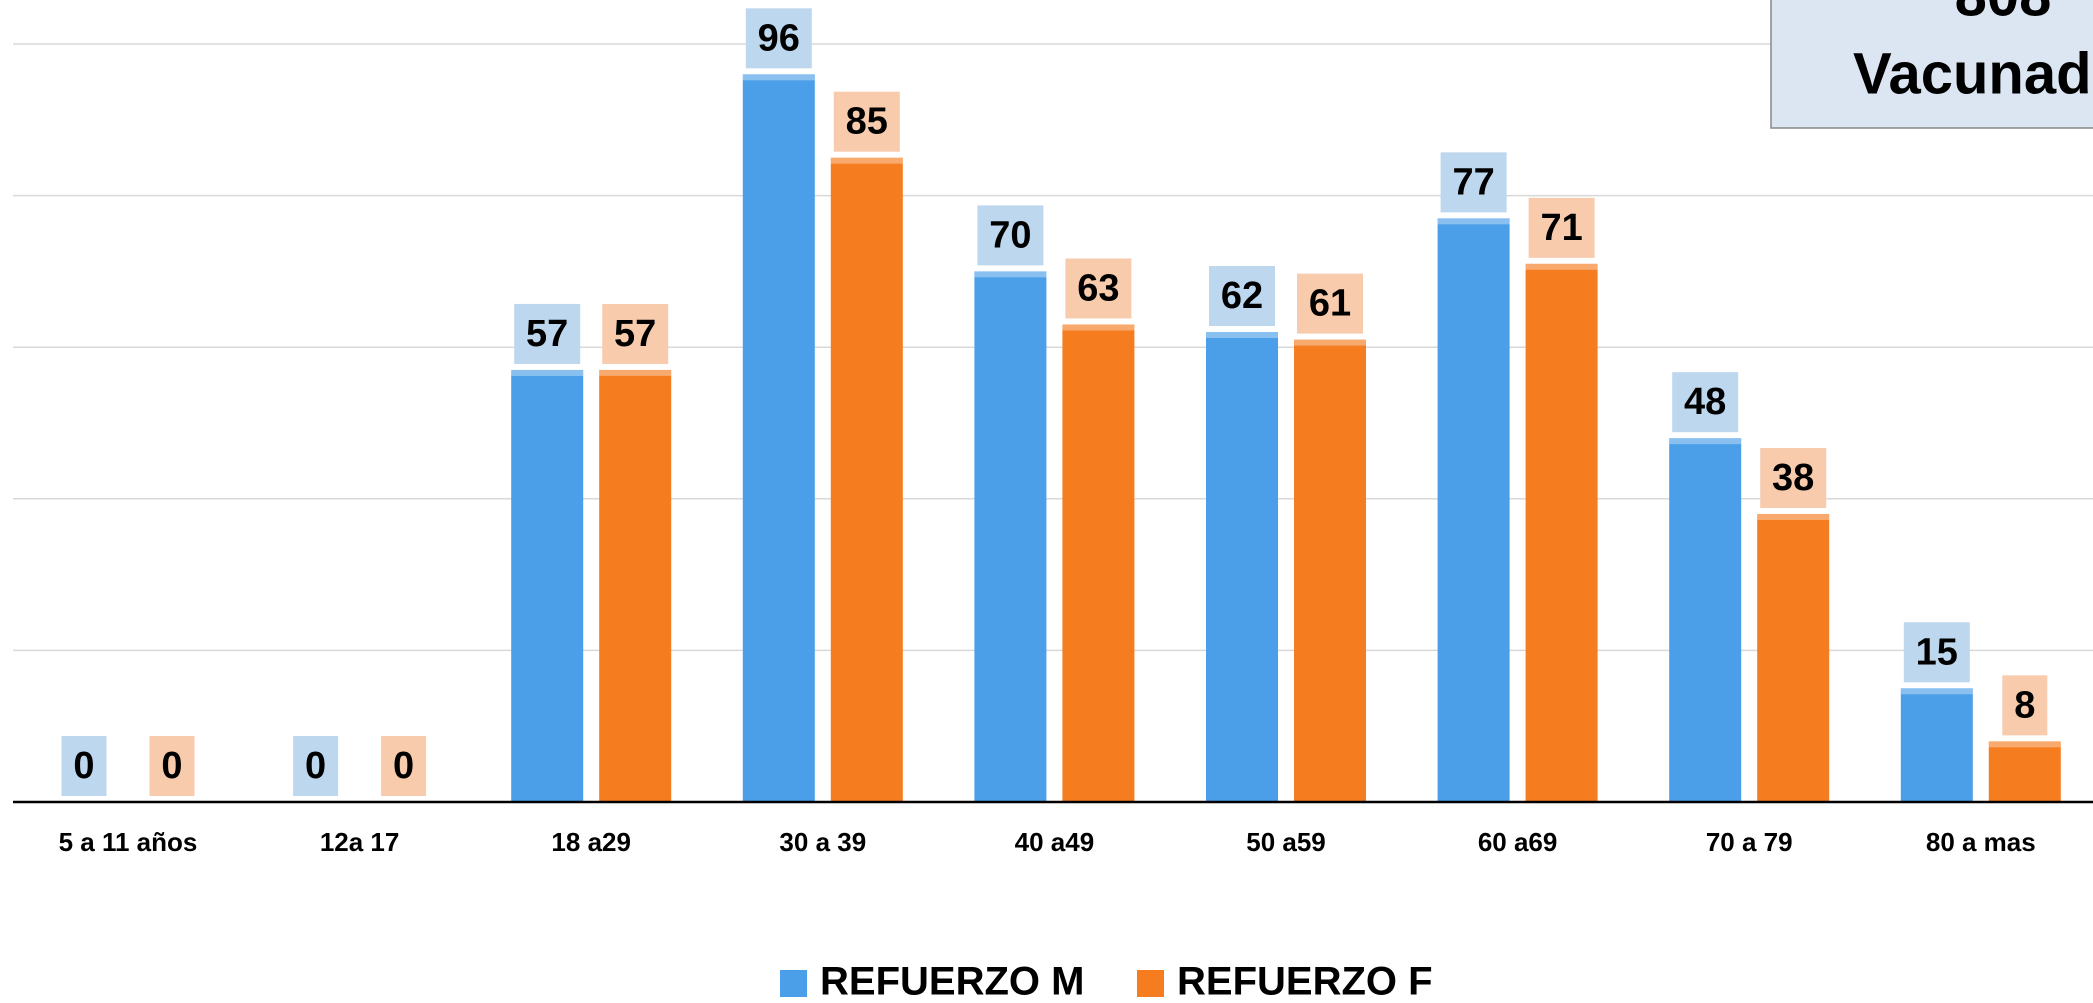  I want to click on annotation-box, so click(1931, 64).